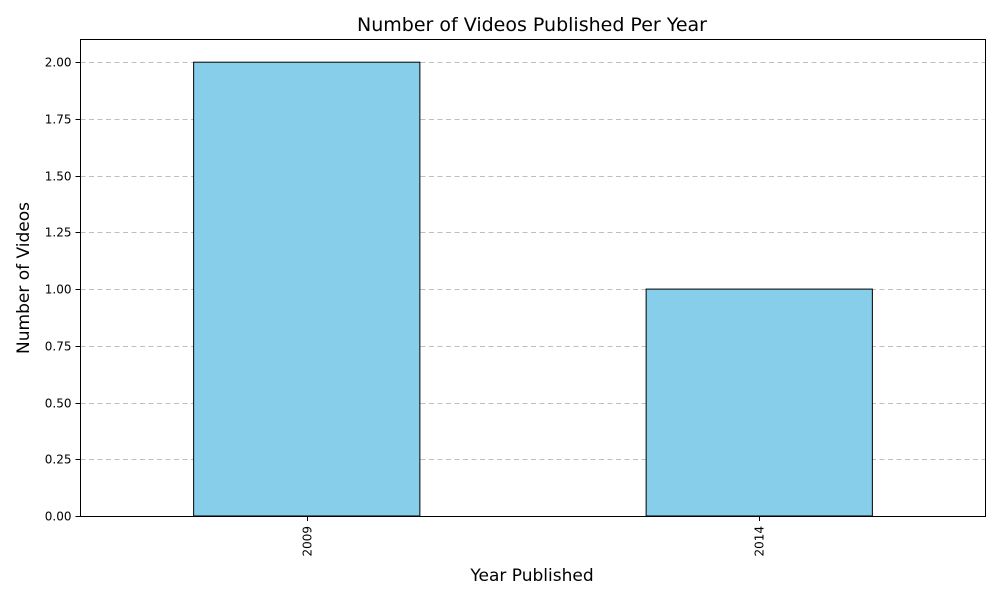 The width and height of the screenshot is (1000, 600). Describe the element at coordinates (760, 541) in the screenshot. I see `x-tick-label: 2014` at that location.